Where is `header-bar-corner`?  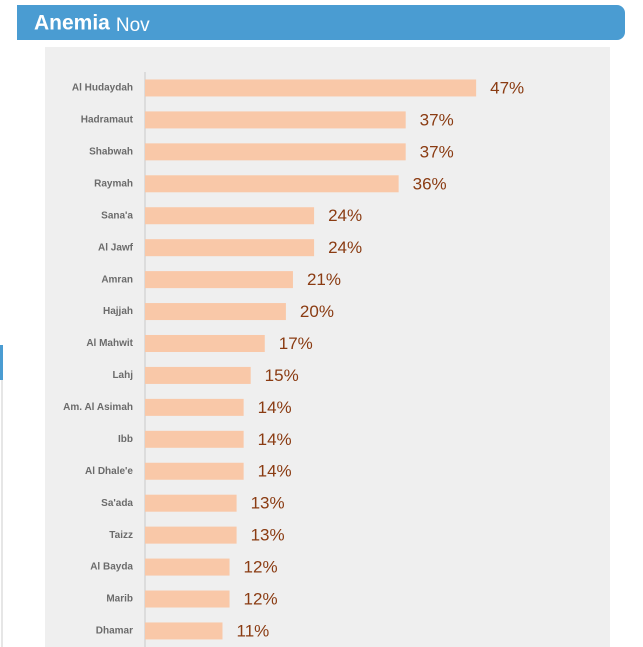
header-bar-corner is located at coordinates (27, 22).